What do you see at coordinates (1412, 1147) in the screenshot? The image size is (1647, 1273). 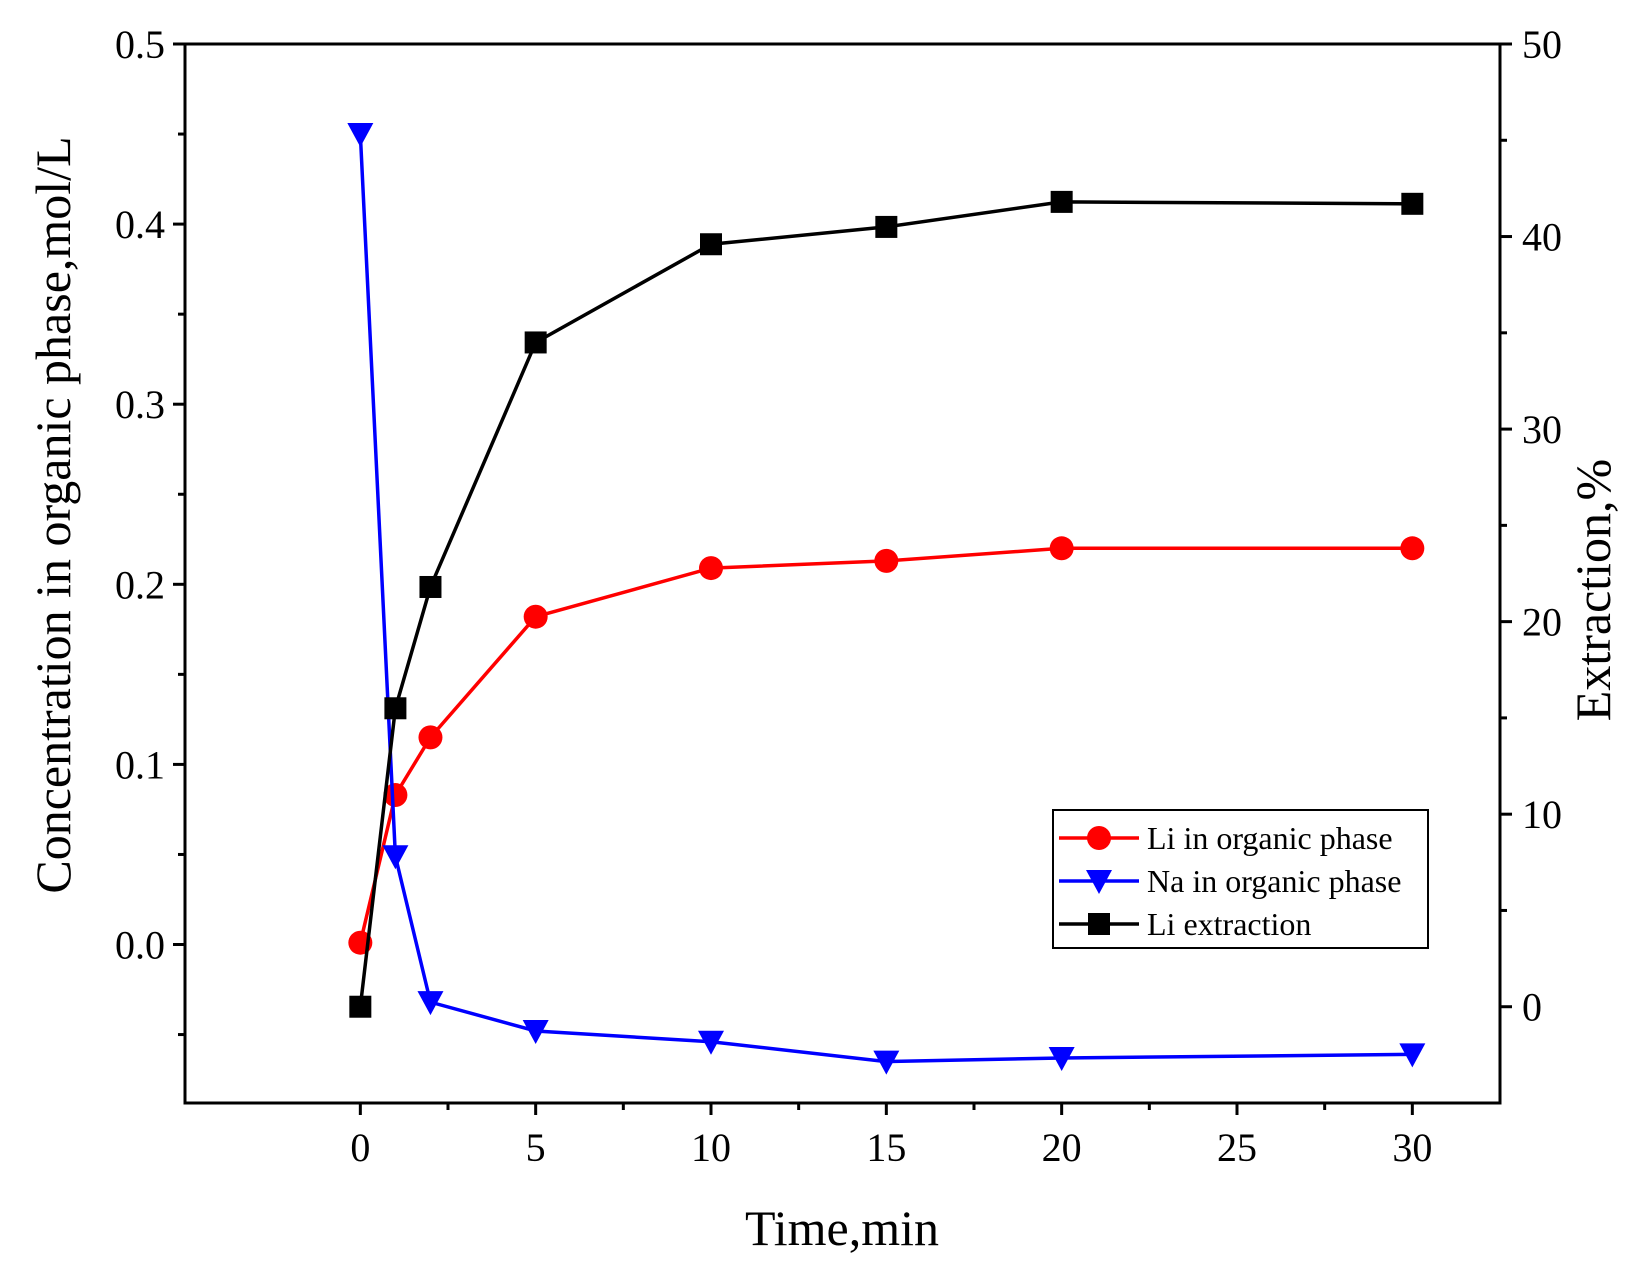 I see `x-tick-label: 30` at bounding box center [1412, 1147].